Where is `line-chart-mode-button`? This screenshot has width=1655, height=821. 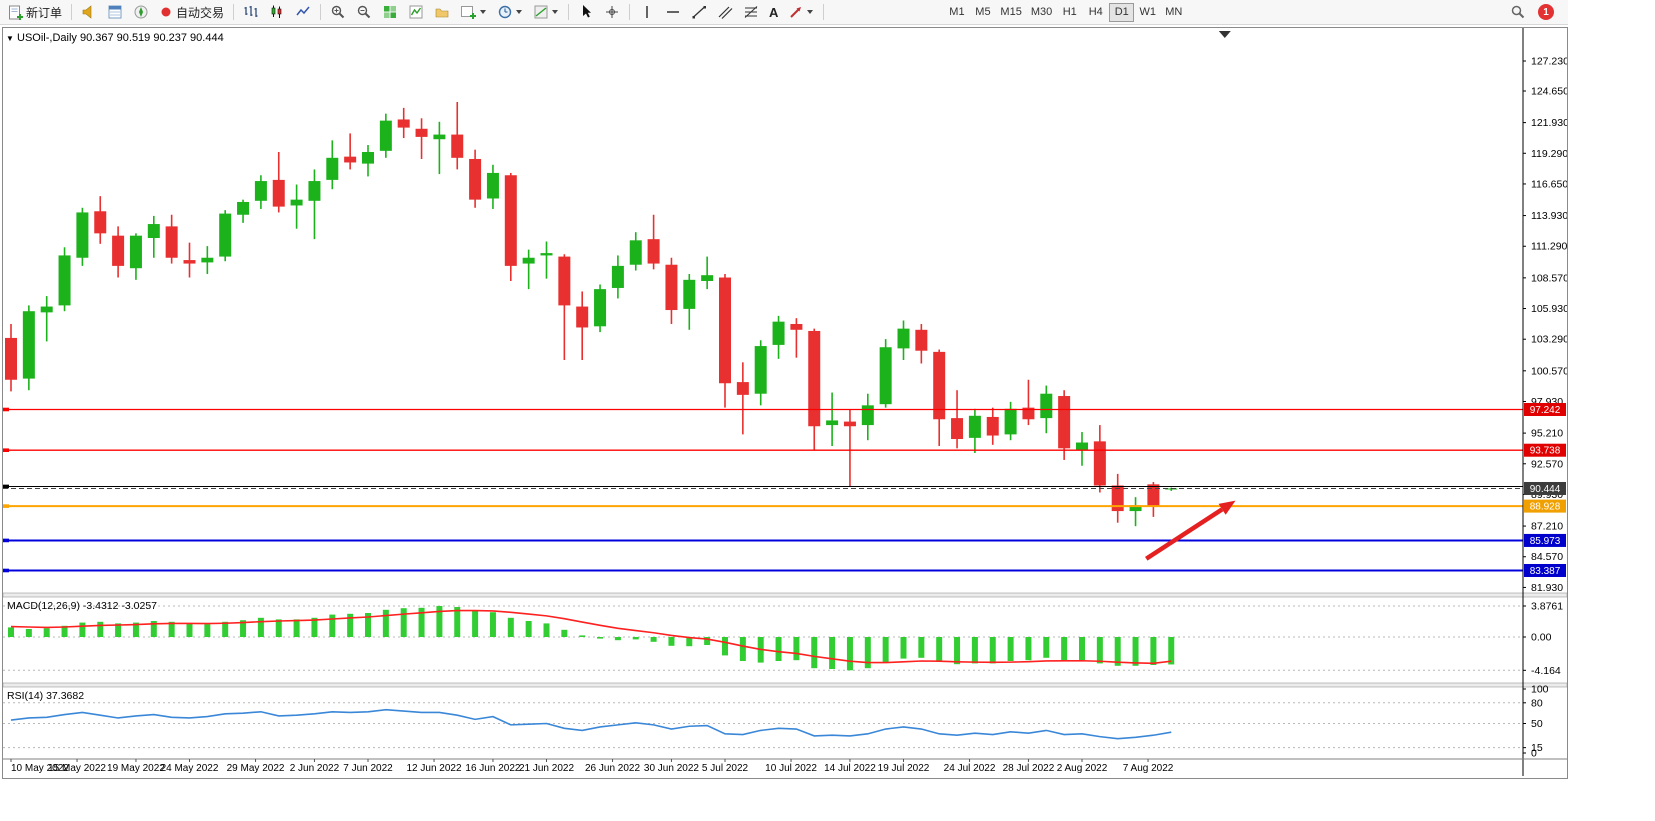 line-chart-mode-button is located at coordinates (303, 12).